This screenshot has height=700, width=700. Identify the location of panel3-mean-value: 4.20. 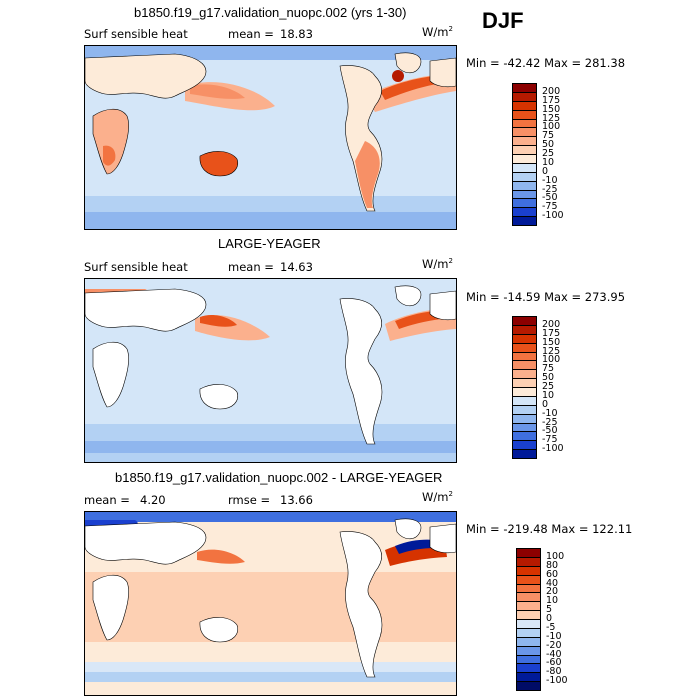
(153, 500).